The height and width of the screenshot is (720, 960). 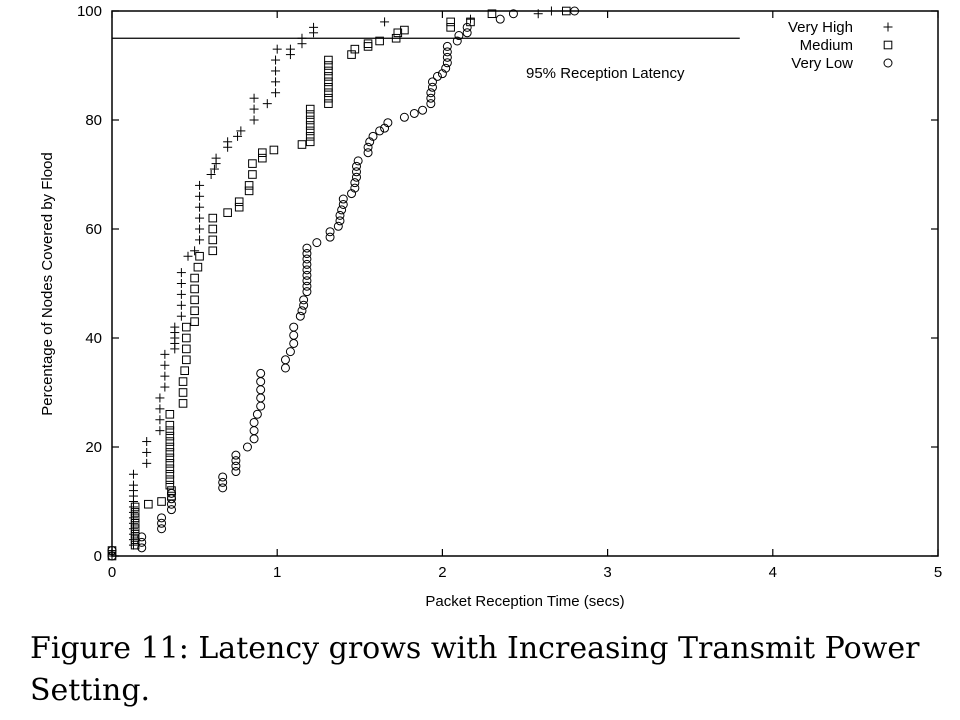 What do you see at coordinates (820, 27) in the screenshot?
I see `legend-label: Very High` at bounding box center [820, 27].